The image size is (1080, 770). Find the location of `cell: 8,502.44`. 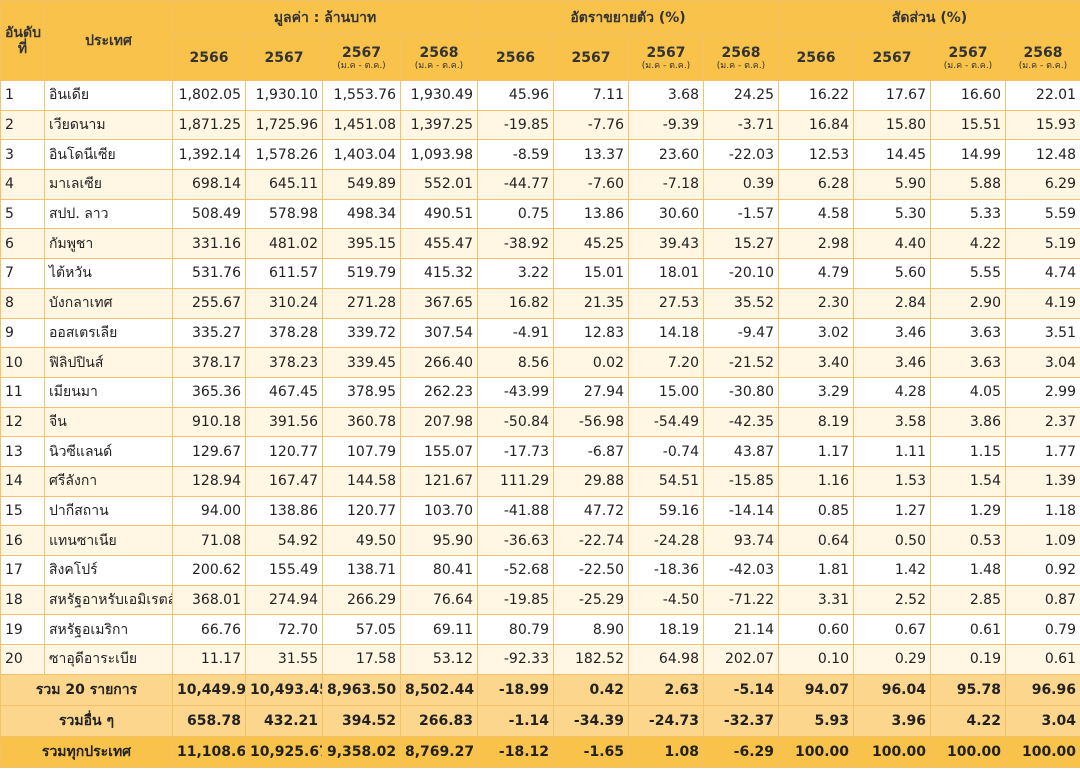

cell: 8,502.44 is located at coordinates (439, 689).